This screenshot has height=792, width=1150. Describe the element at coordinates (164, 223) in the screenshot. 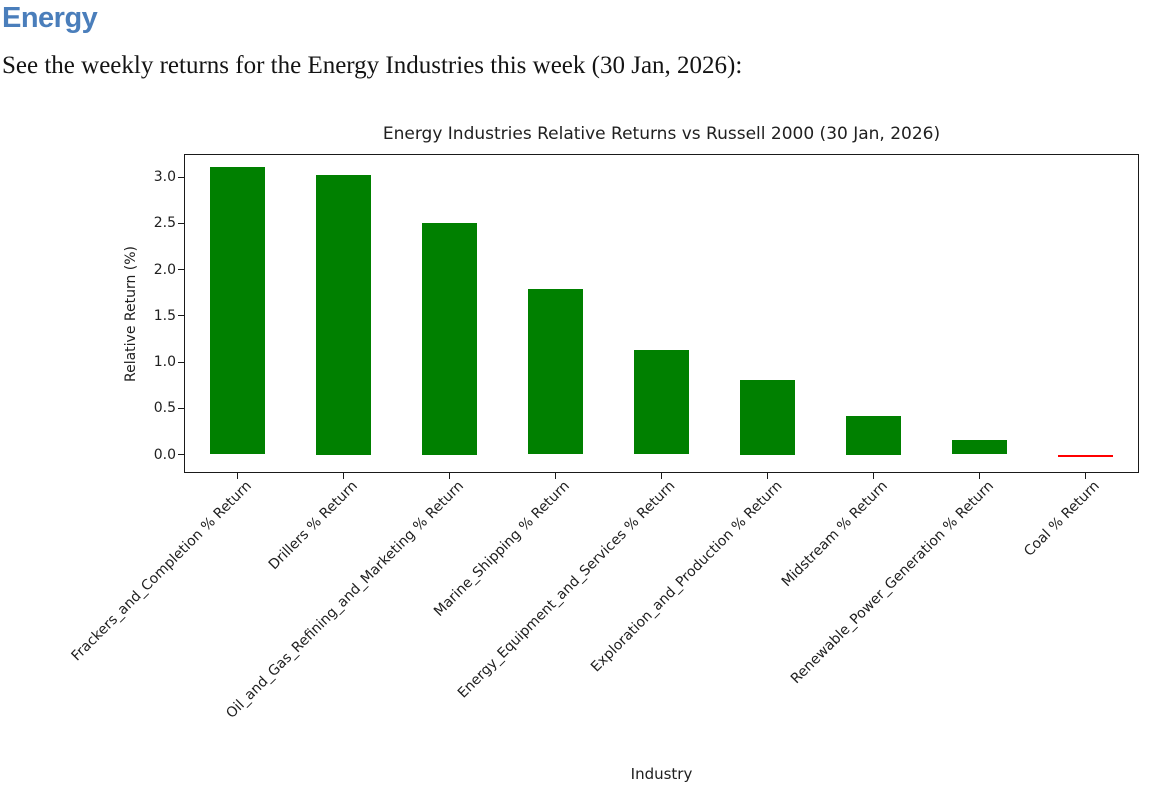

I see `y-tick-label: 2.5` at that location.